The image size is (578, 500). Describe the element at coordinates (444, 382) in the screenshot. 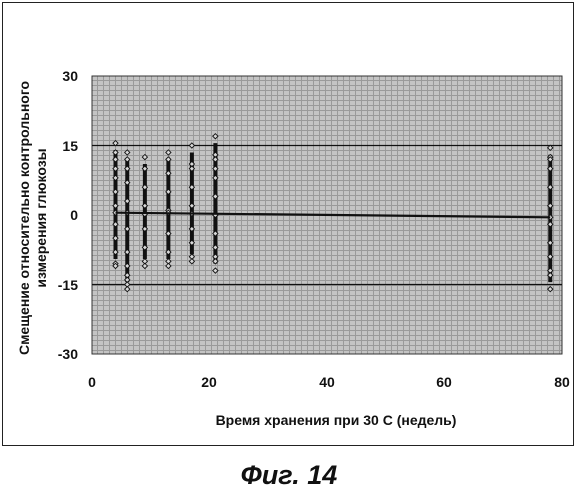

I see `x-tick-label: 60` at that location.